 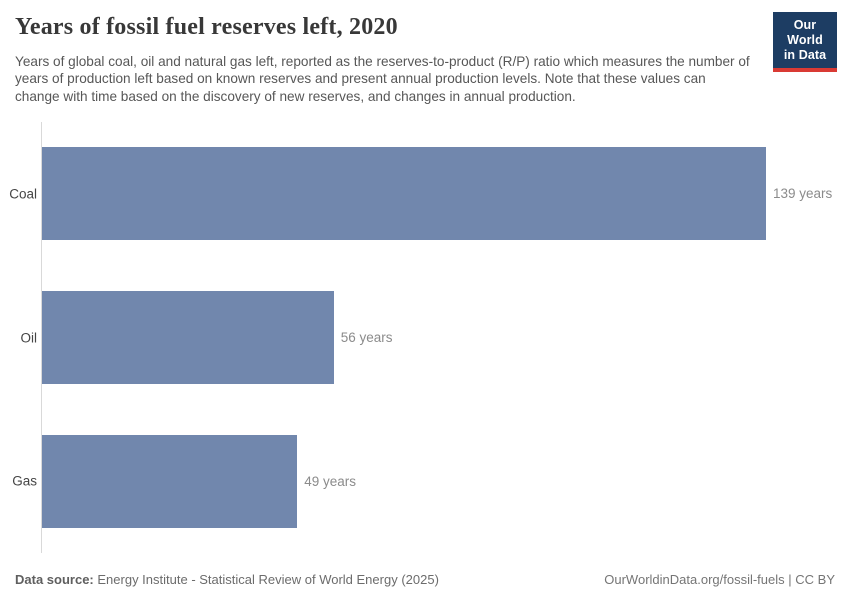 I want to click on category-label-coal: Coal, so click(x=23, y=194).